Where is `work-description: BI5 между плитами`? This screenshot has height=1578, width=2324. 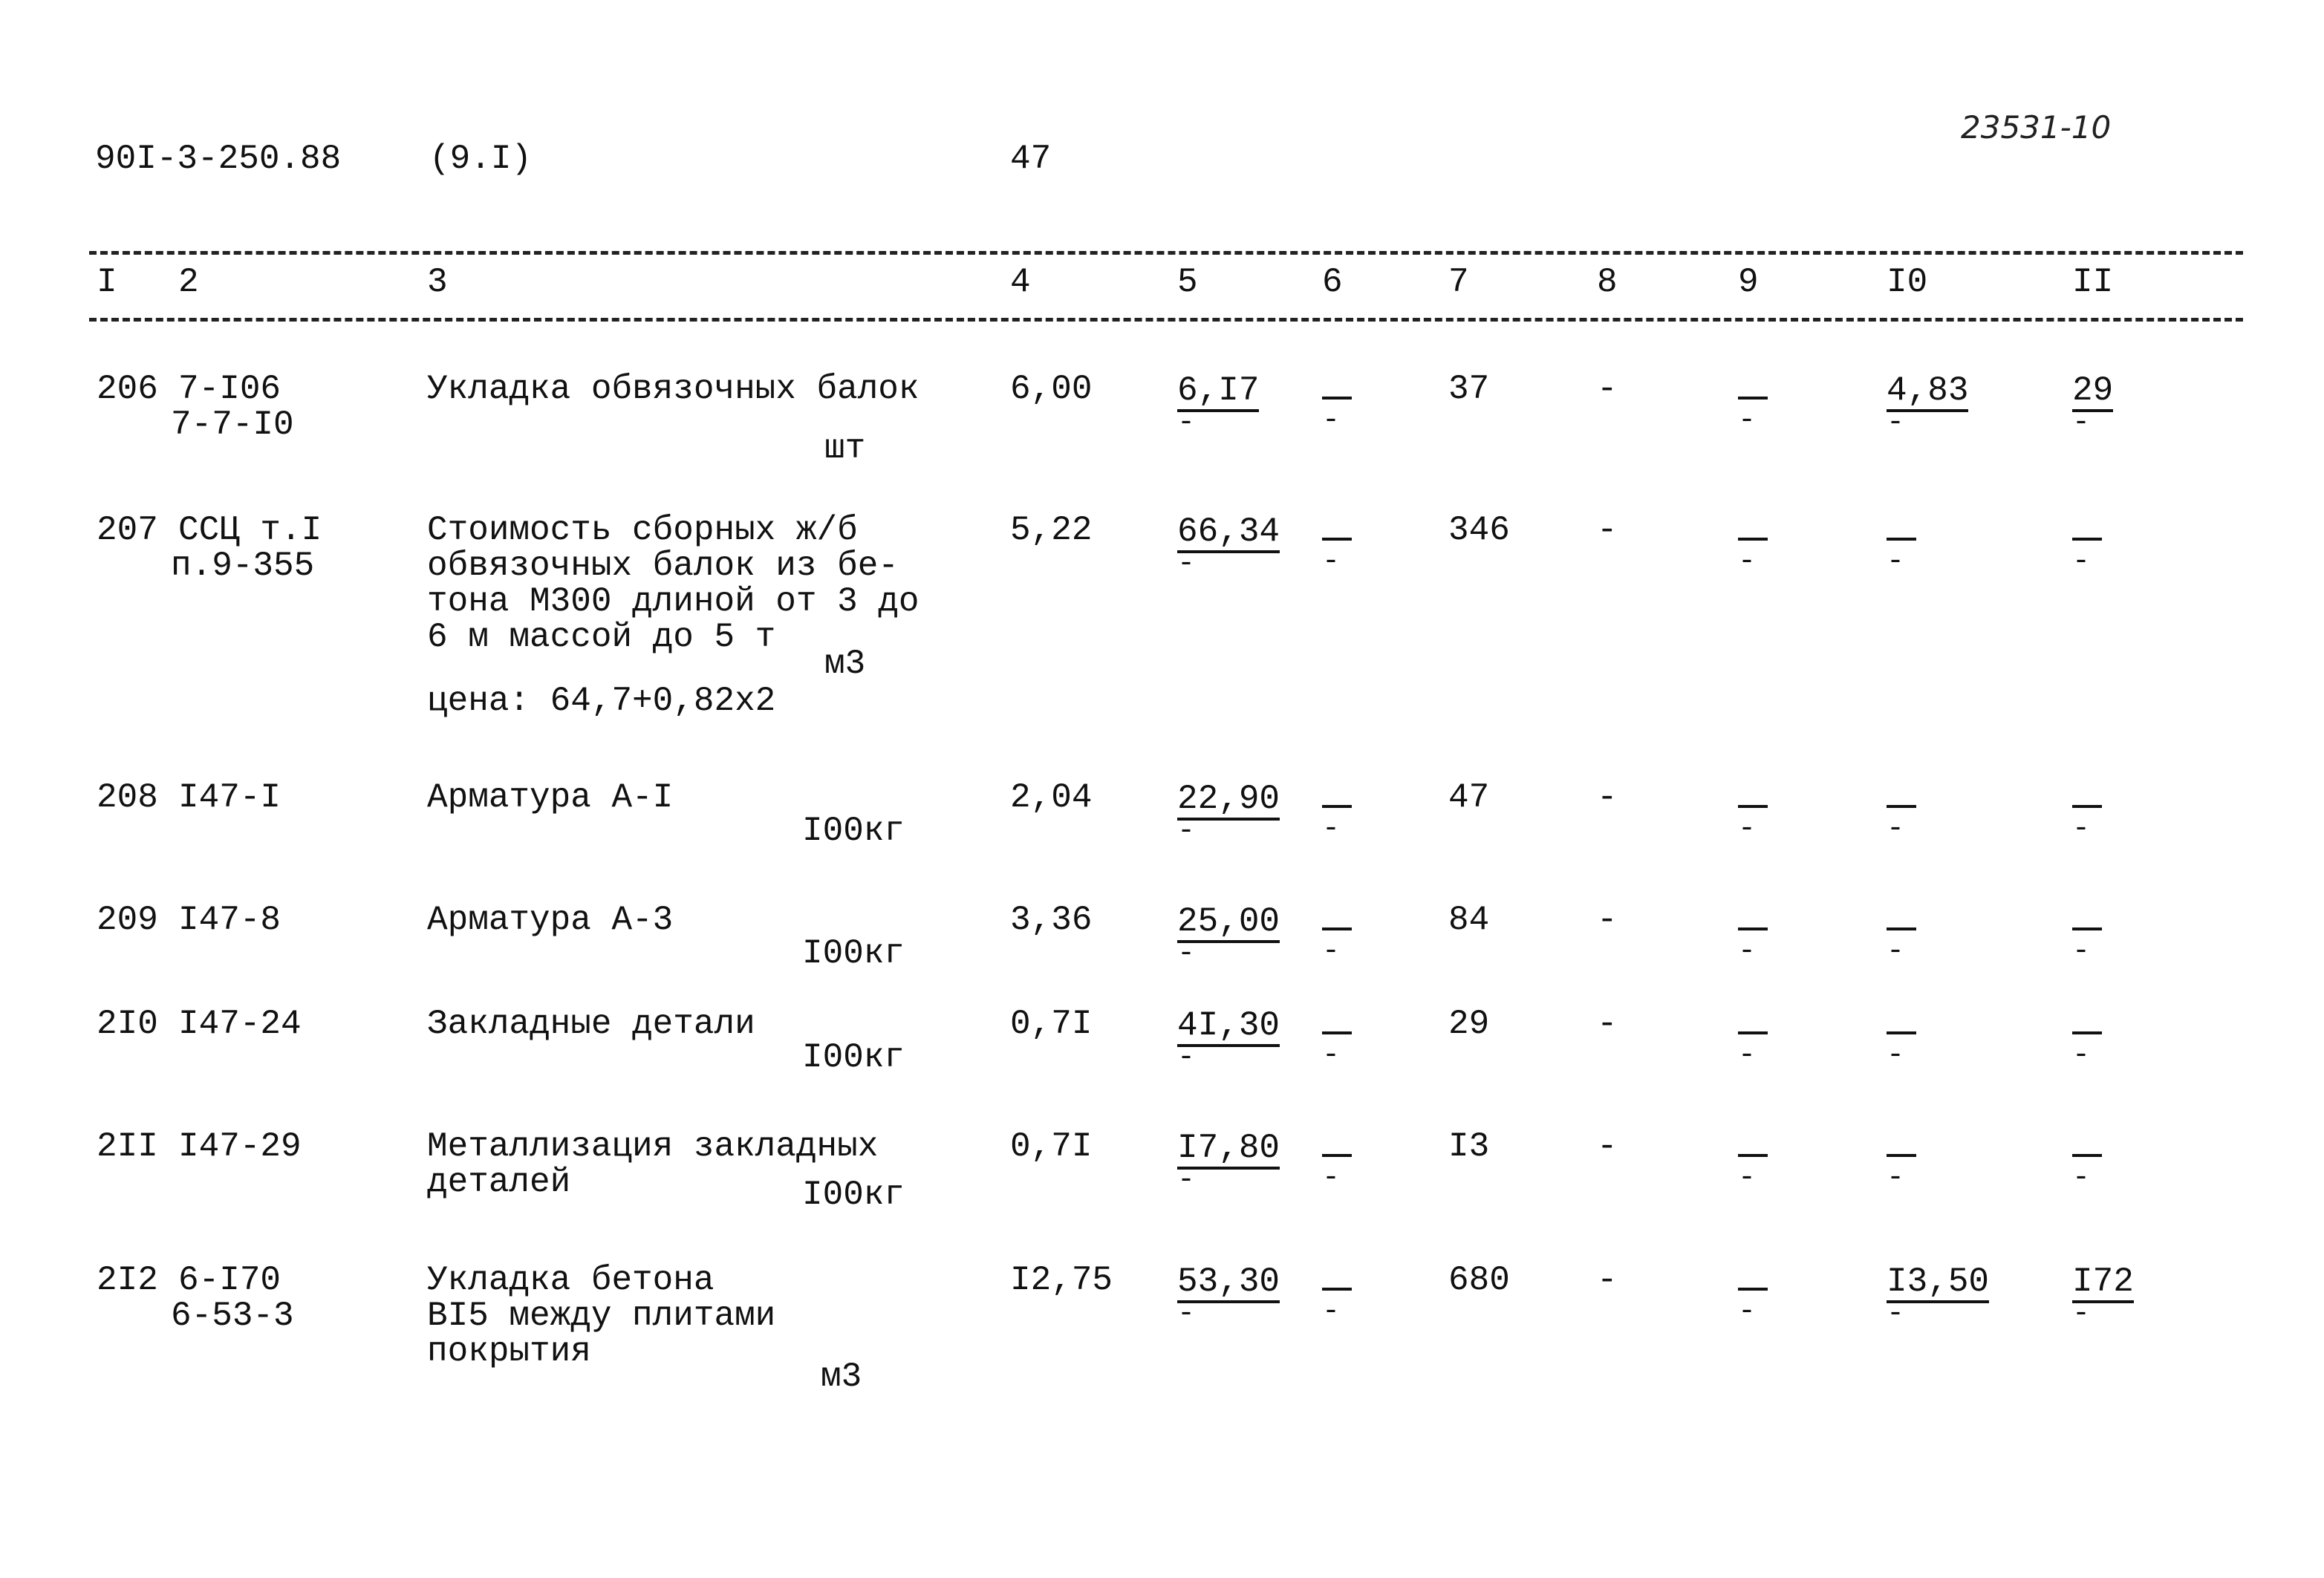
work-description: BI5 между плитами is located at coordinates (602, 1316).